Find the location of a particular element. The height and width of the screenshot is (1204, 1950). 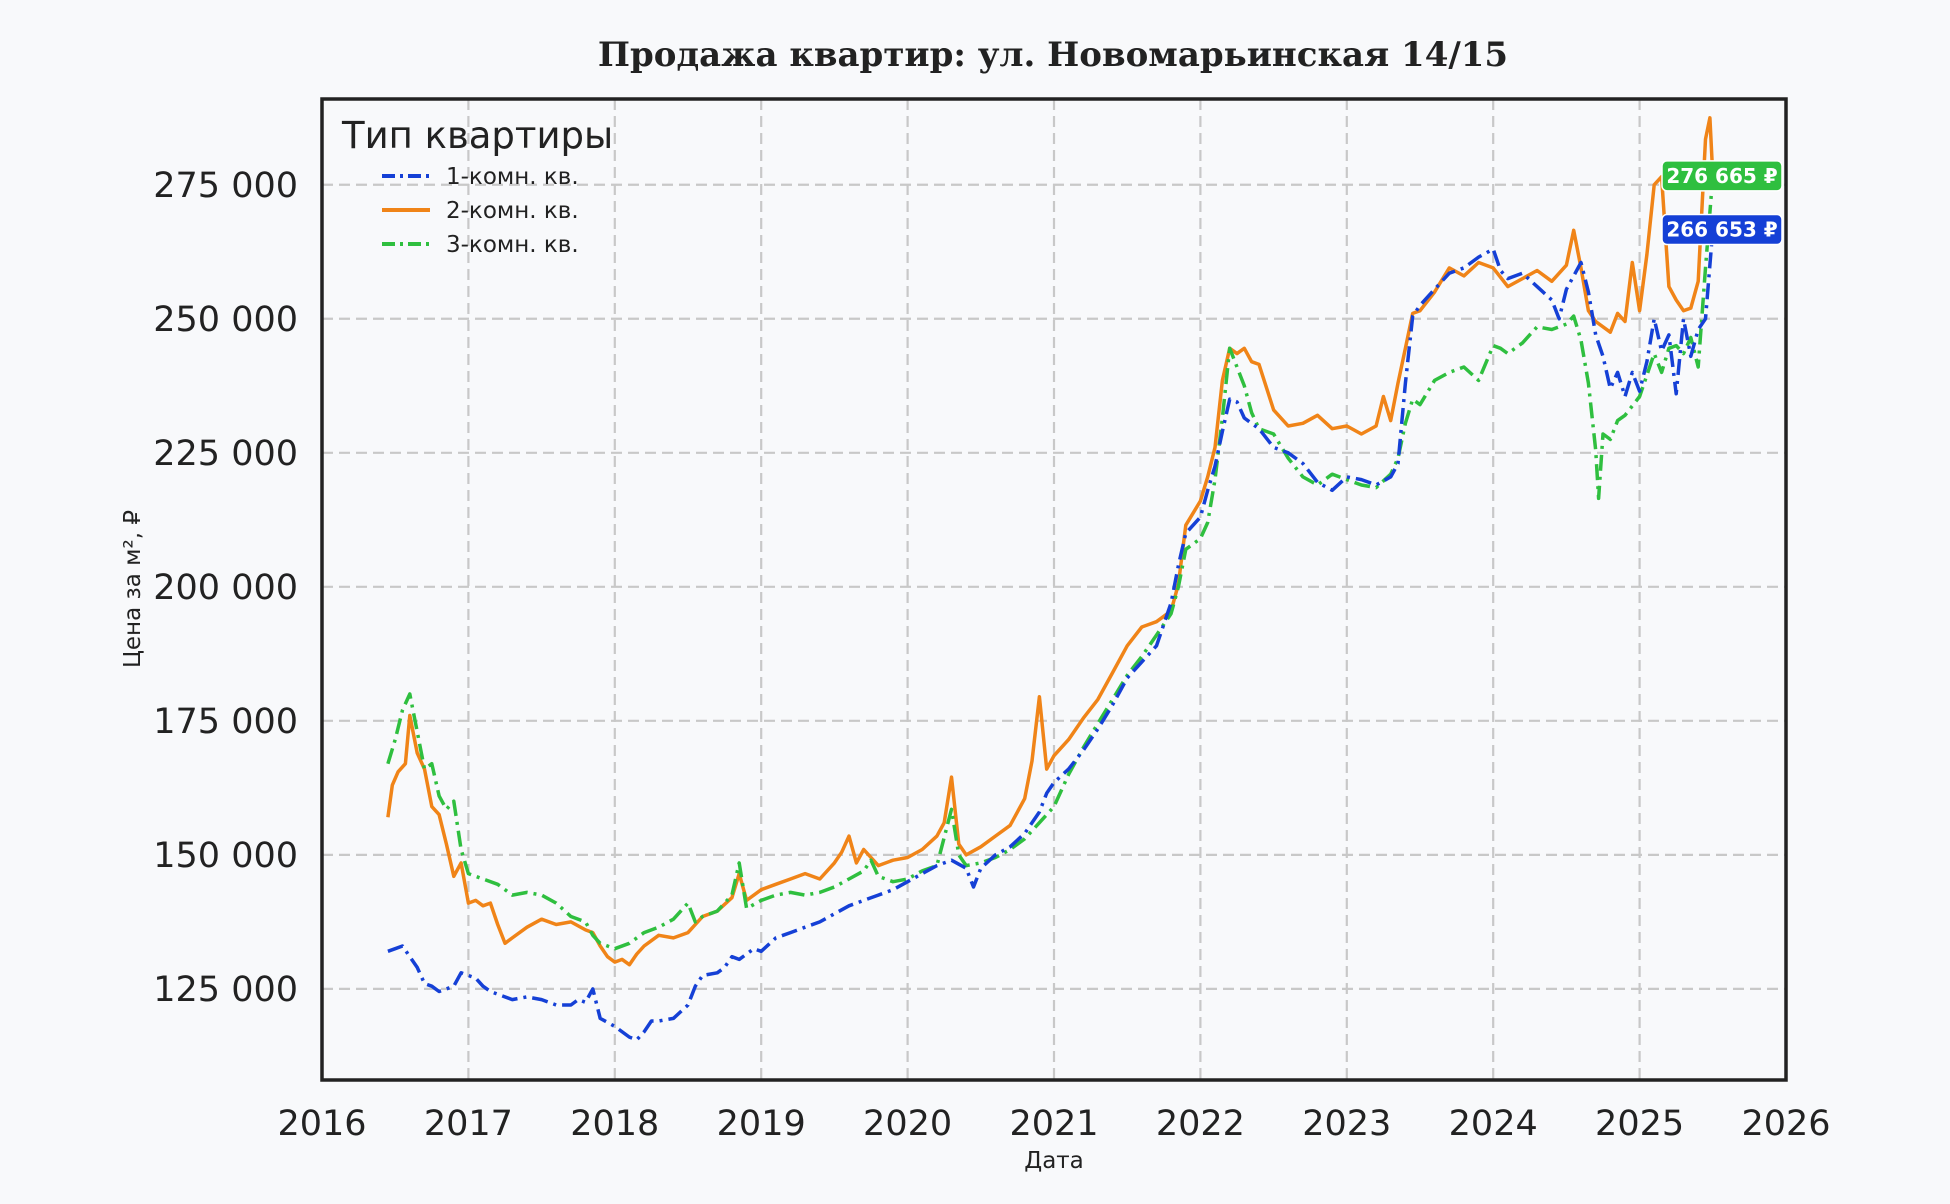

legend-label: 3-комн. кв. is located at coordinates (512, 245).